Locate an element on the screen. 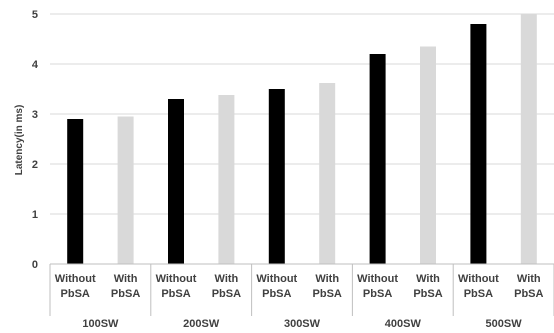 This screenshot has width=554, height=333. y-tick-label: 2 is located at coordinates (35, 165).